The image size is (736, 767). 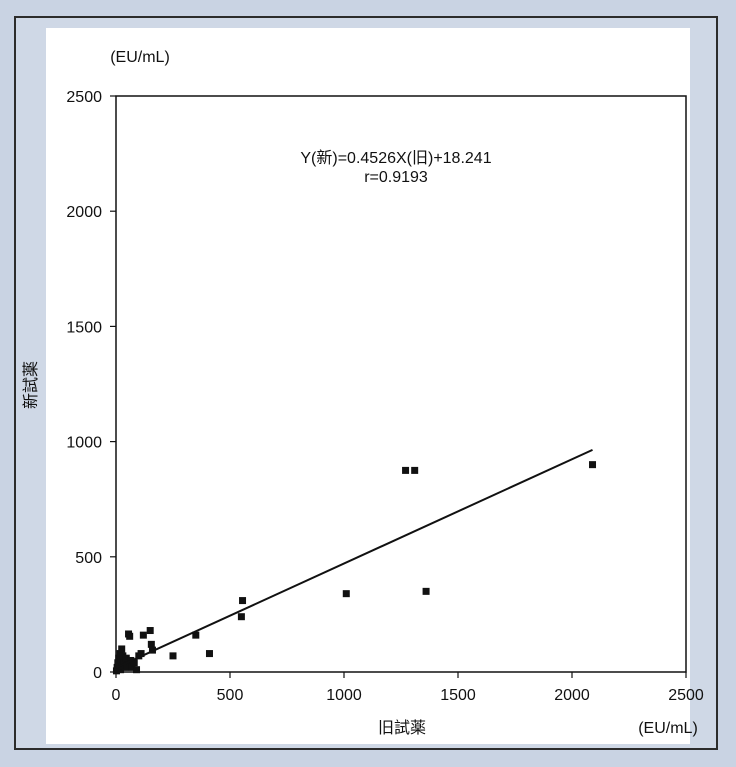 What do you see at coordinates (458, 695) in the screenshot?
I see `x-tick-label: 1500` at bounding box center [458, 695].